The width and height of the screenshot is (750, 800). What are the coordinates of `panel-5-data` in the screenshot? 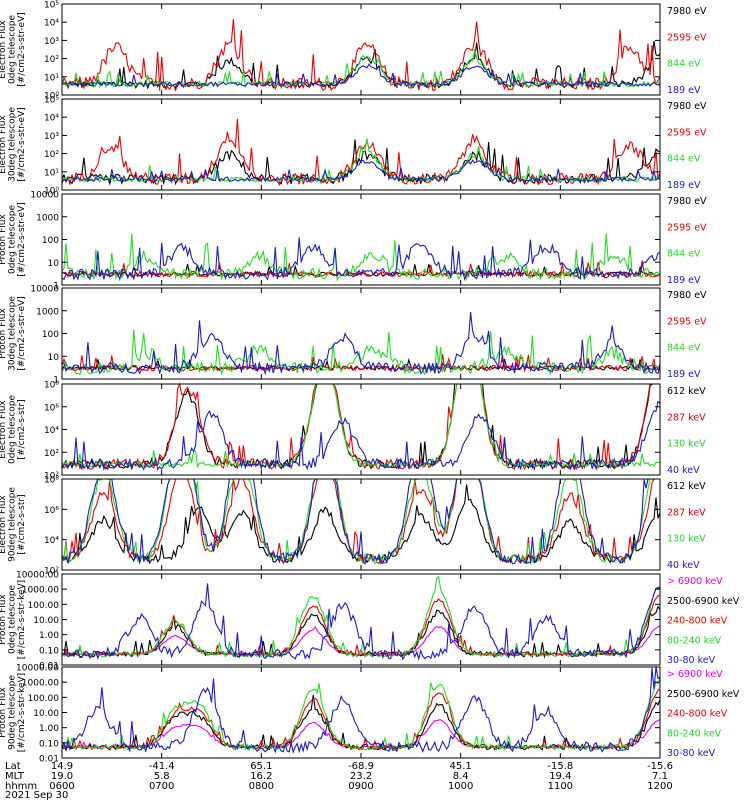 It's located at (361, 427).